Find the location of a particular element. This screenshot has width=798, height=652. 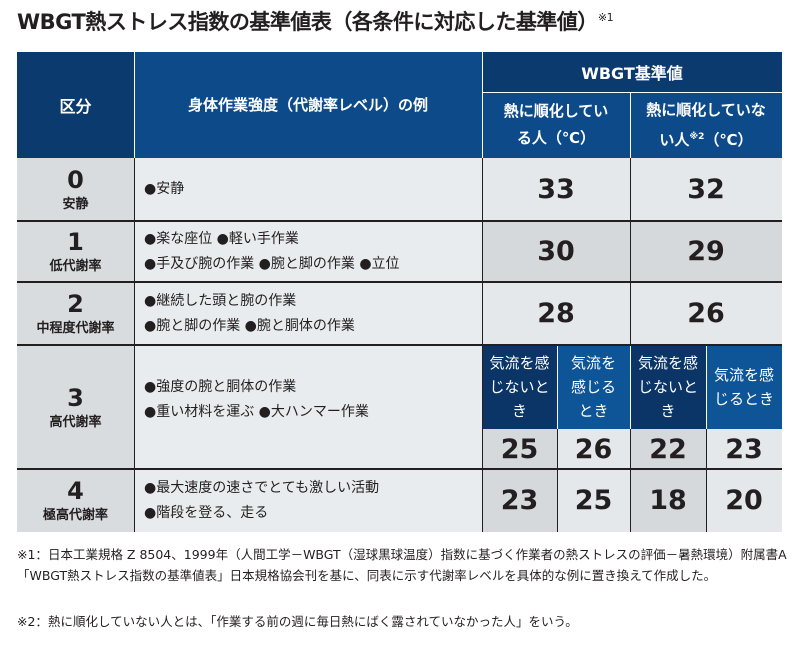

examples-4: ●最大速度の速さでとても激しい活動 ●階段を登る、走る is located at coordinates (308, 500).